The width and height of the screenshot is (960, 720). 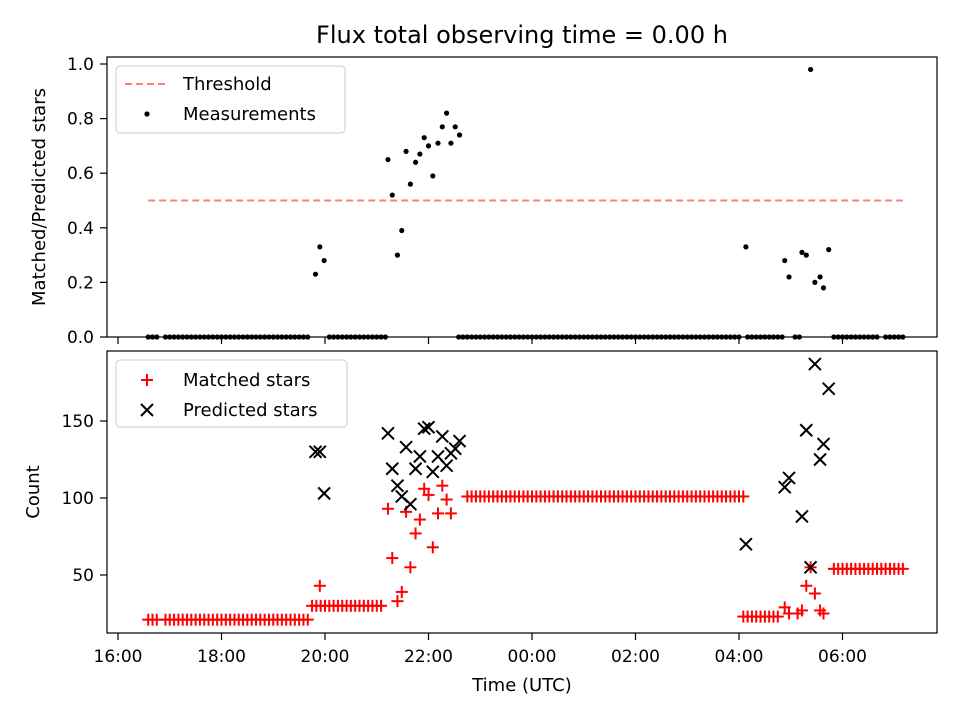 I want to click on x-tick-label: 22:00, so click(x=428, y=657).